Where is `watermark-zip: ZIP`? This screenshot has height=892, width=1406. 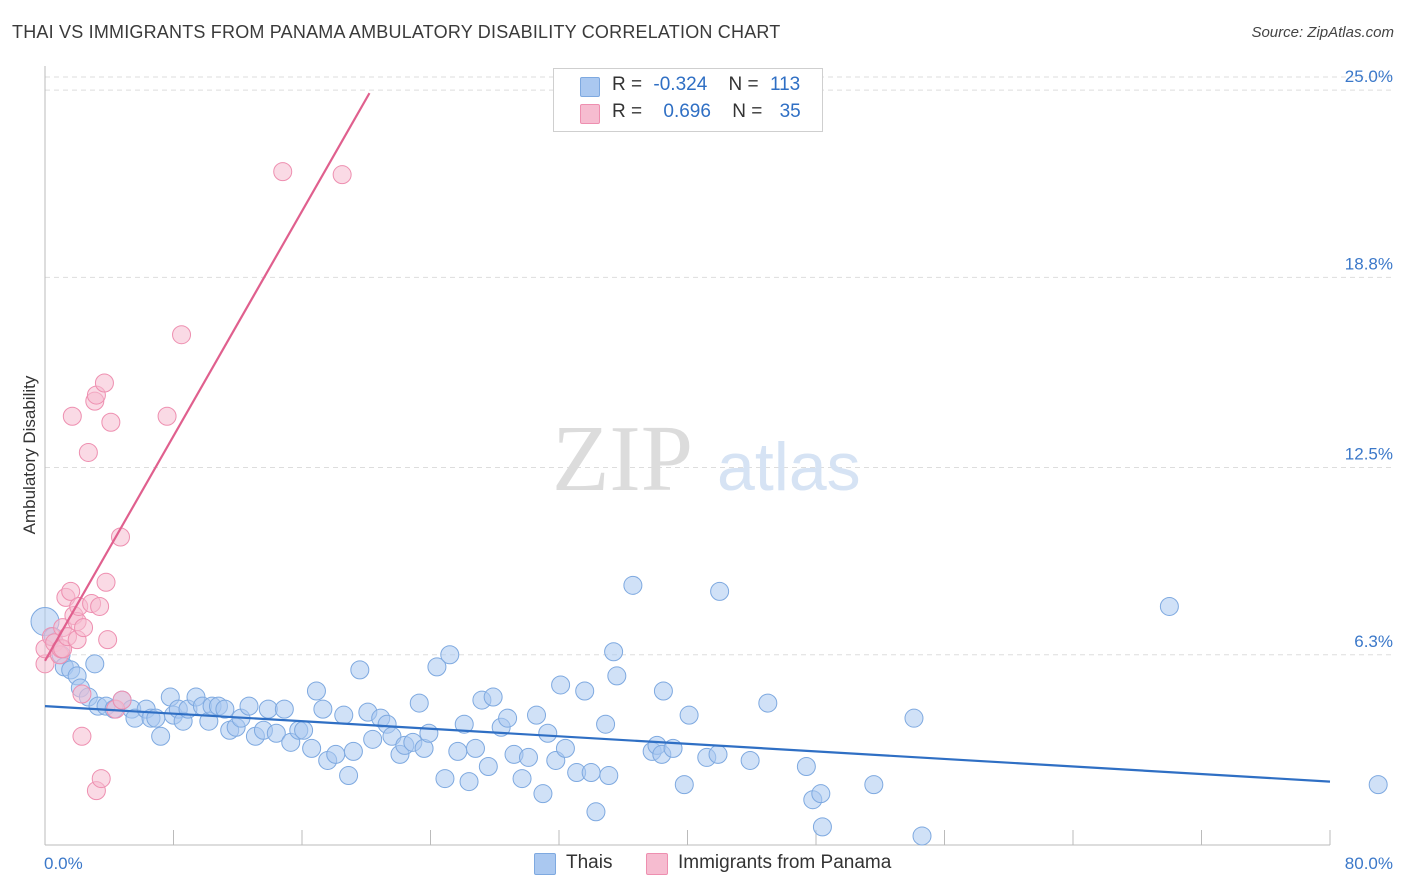 watermark-zip: ZIP is located at coordinates (622, 459).